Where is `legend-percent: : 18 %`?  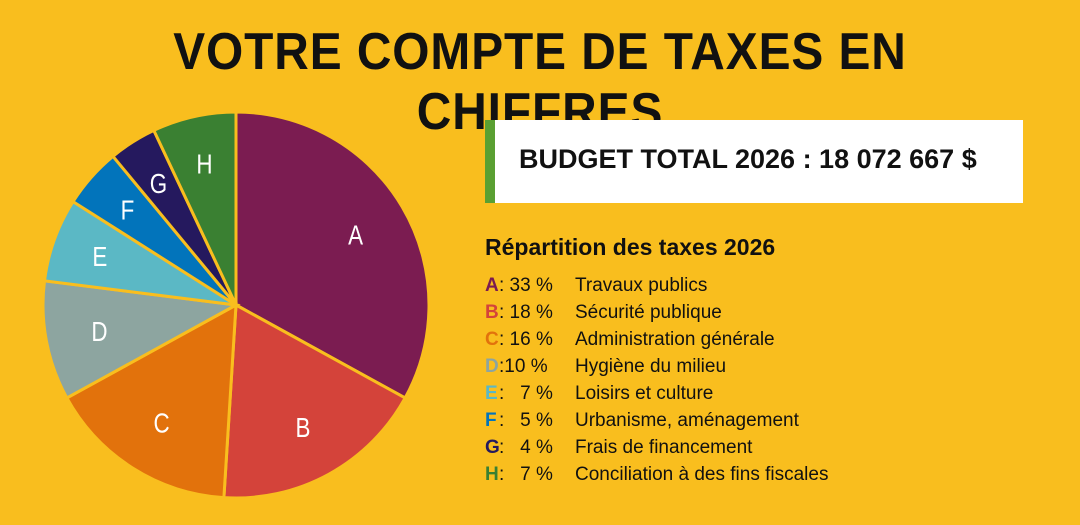
legend-percent: : 18 % is located at coordinates (526, 312).